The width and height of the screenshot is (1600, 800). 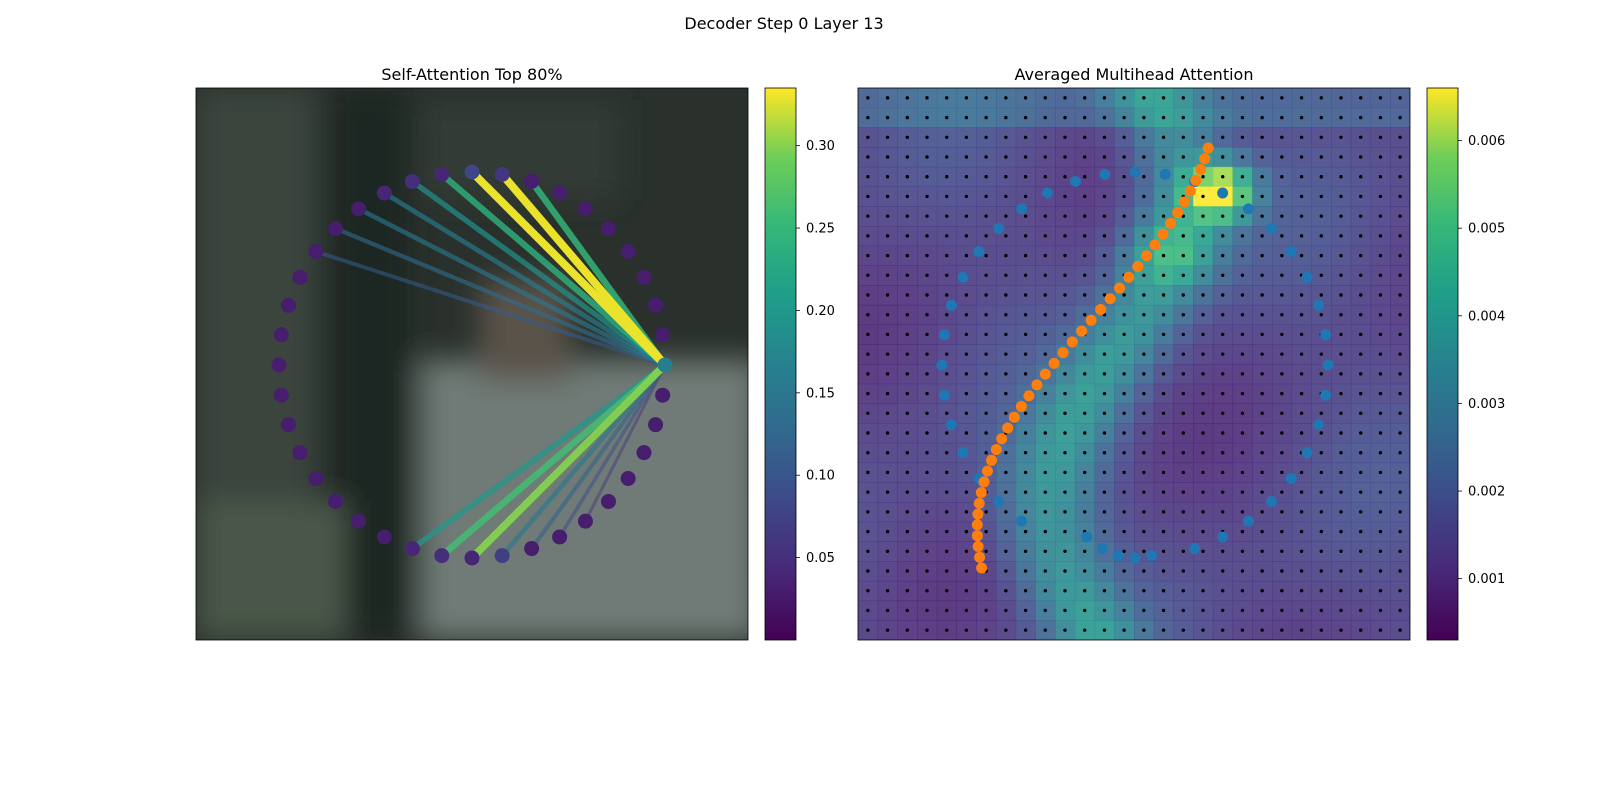 What do you see at coordinates (820, 311) in the screenshot?
I see `colorbar-tick-label: 0.20` at bounding box center [820, 311].